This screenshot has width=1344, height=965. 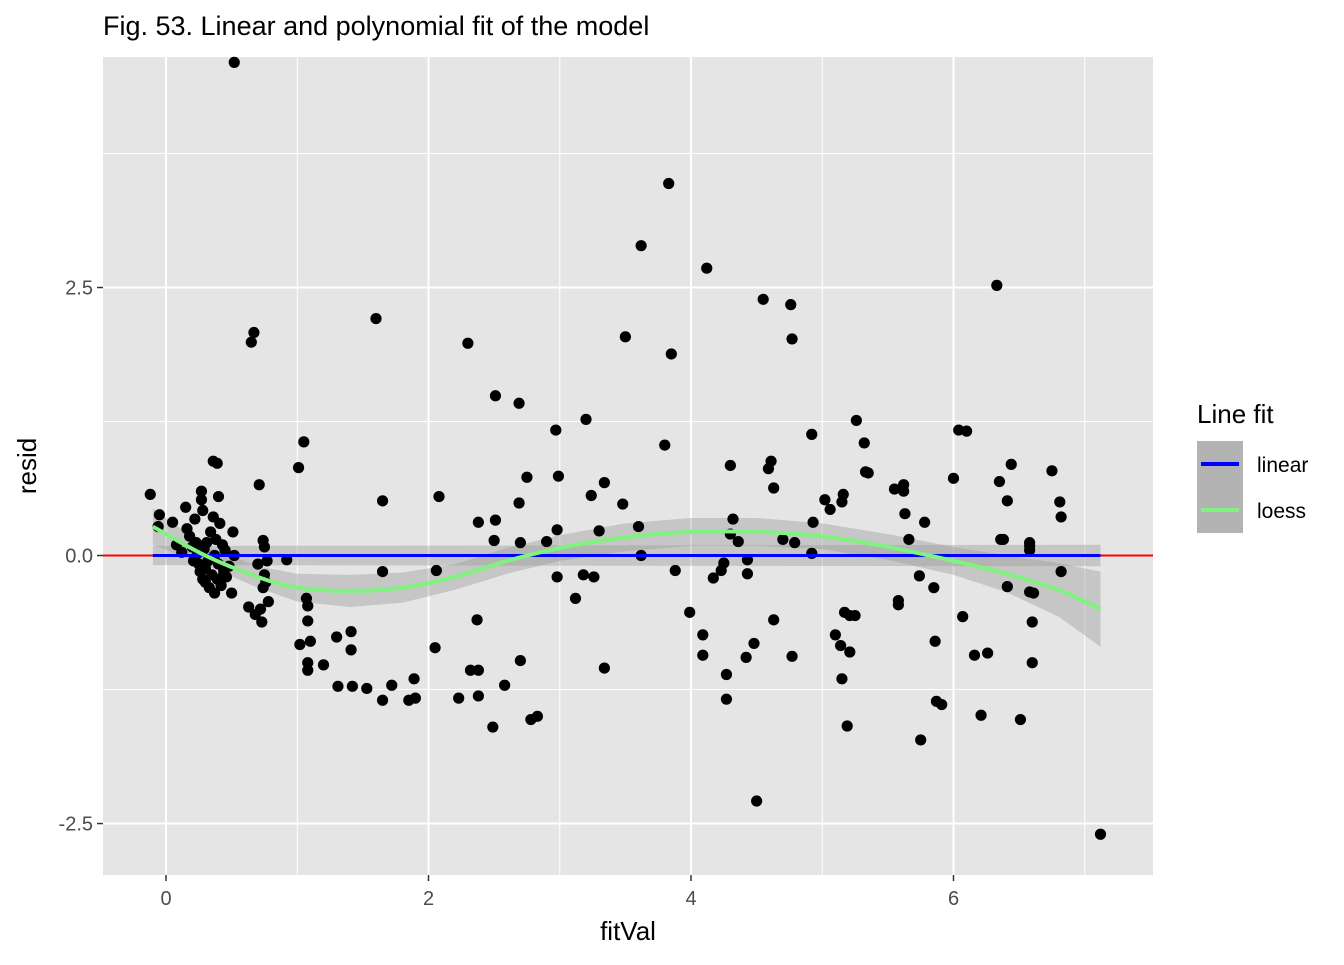 What do you see at coordinates (428, 899) in the screenshot?
I see `x-tick-label: 2` at bounding box center [428, 899].